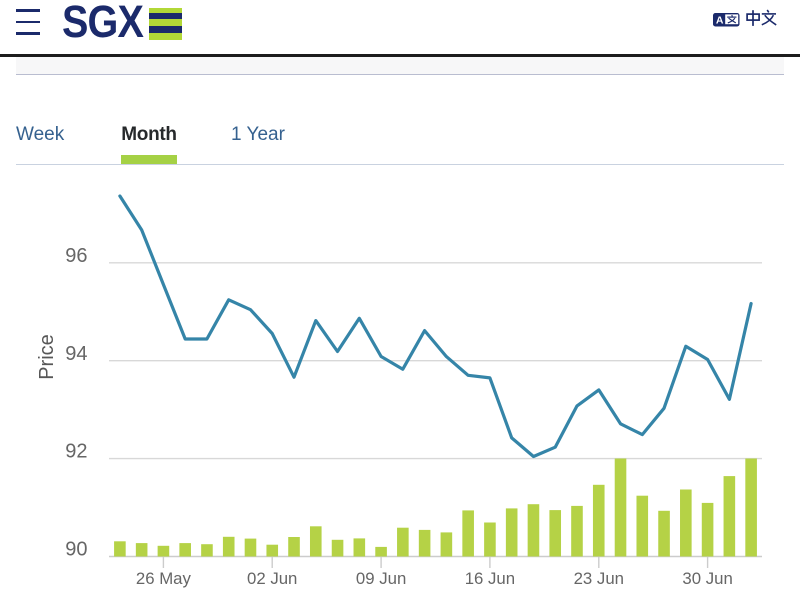 The width and height of the screenshot is (800, 601). What do you see at coordinates (381, 578) in the screenshot?
I see `svg-text: 09 Jun` at bounding box center [381, 578].